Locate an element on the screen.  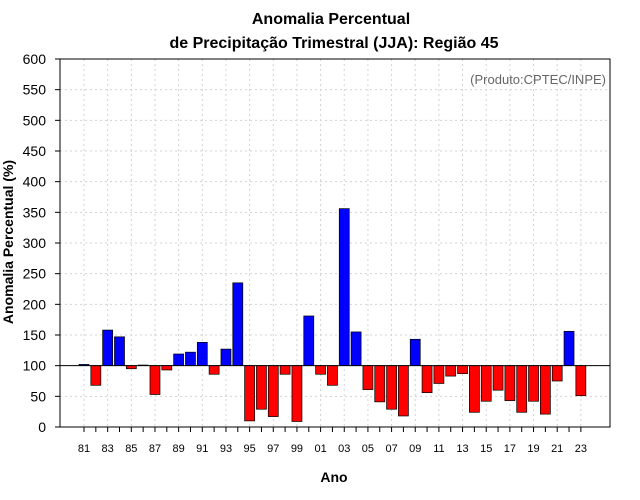
y-tick-label: 200 is located at coordinates (35, 304).